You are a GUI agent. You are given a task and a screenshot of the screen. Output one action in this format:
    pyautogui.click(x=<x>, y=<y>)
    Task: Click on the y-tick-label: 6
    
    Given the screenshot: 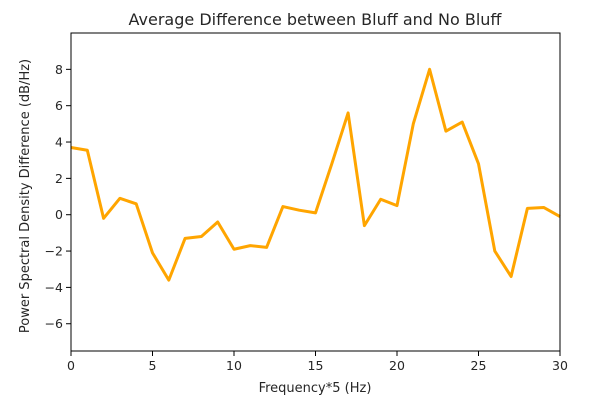 What is the action you would take?
    pyautogui.click(x=59, y=105)
    